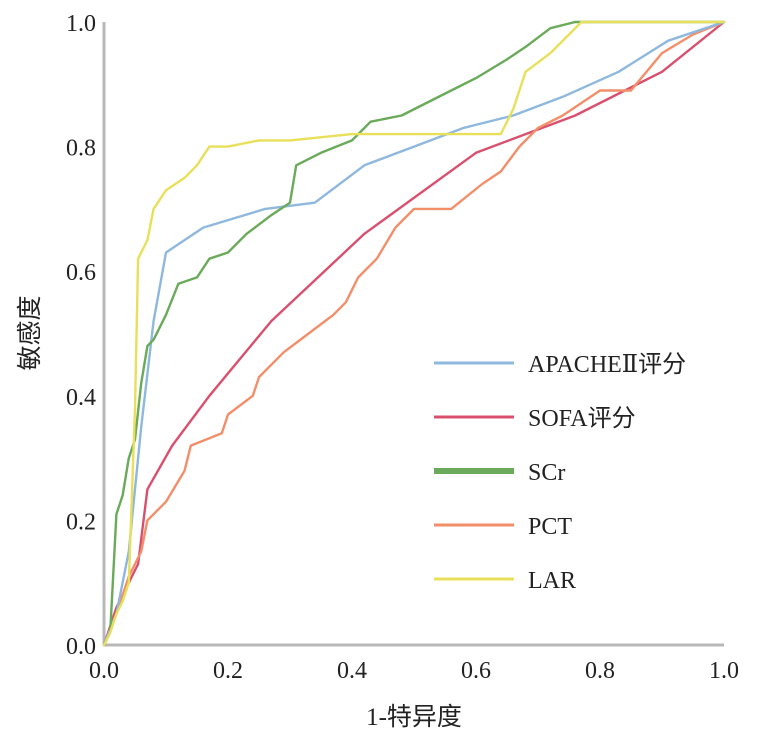 The width and height of the screenshot is (768, 752). What do you see at coordinates (81, 522) in the screenshot?
I see `y-tick-label: 0.2` at bounding box center [81, 522].